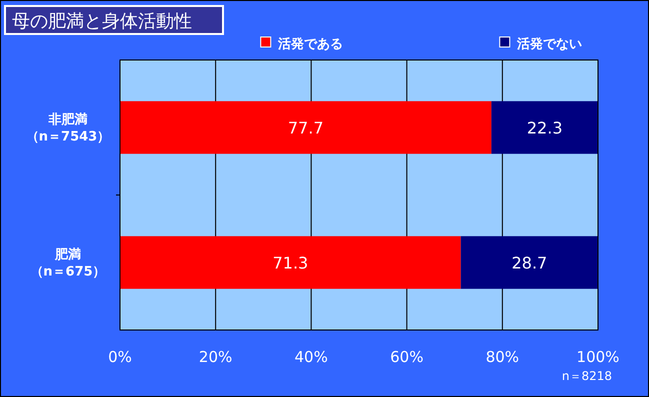 The height and width of the screenshot is (397, 649). Describe the element at coordinates (503, 357) in the screenshot. I see `x-tick-label: 80%` at that location.